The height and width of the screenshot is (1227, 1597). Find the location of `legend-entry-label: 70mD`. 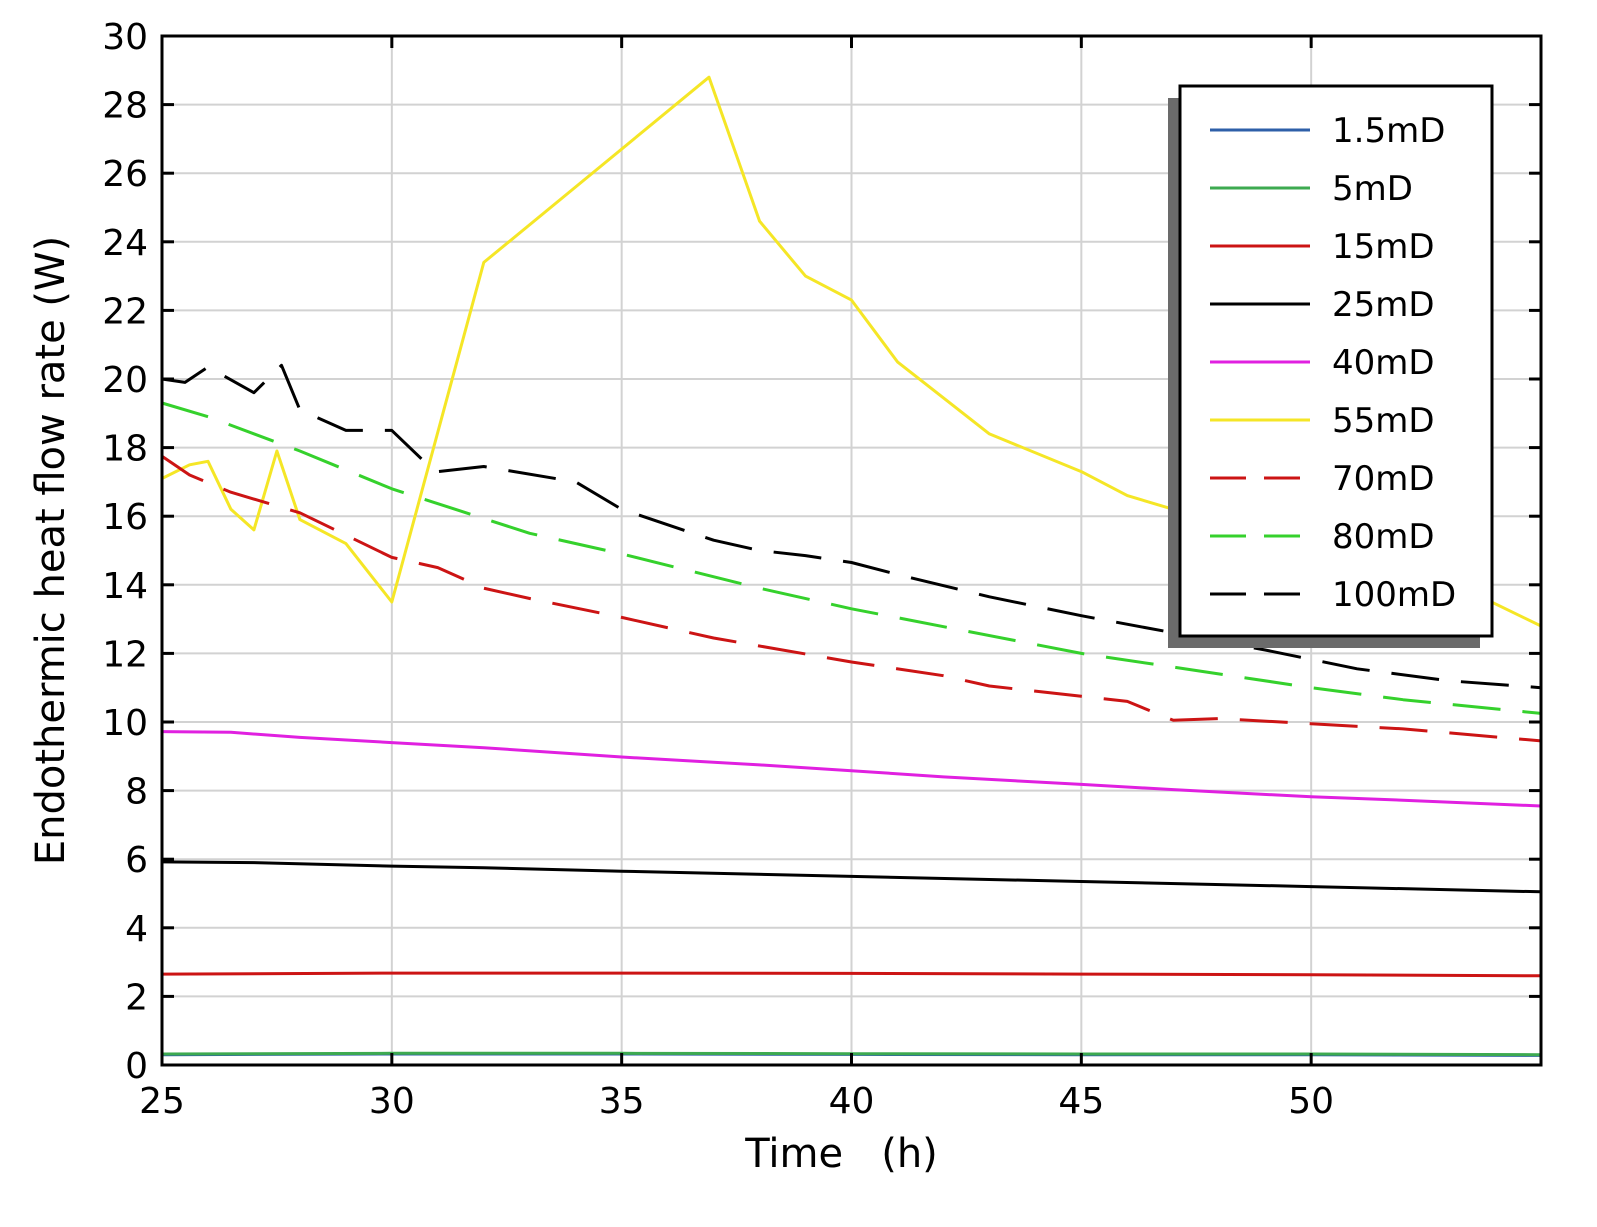

legend-entry-label: 70mD is located at coordinates (1383, 479).